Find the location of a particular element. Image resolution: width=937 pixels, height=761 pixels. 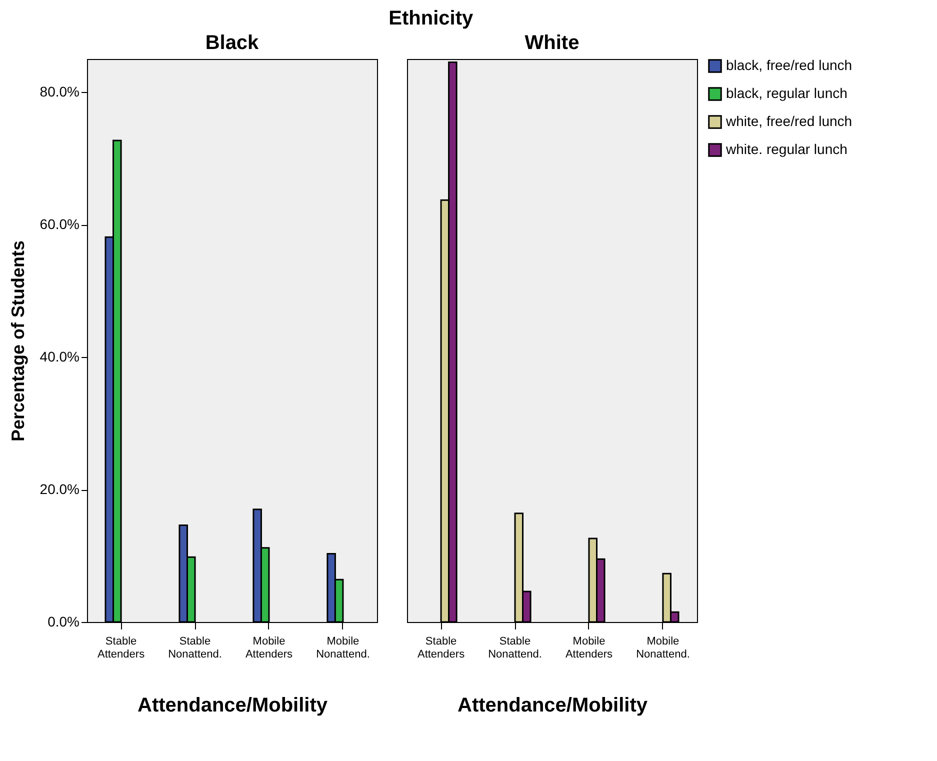

y-tick-label: 60.0% is located at coordinates (60, 224).